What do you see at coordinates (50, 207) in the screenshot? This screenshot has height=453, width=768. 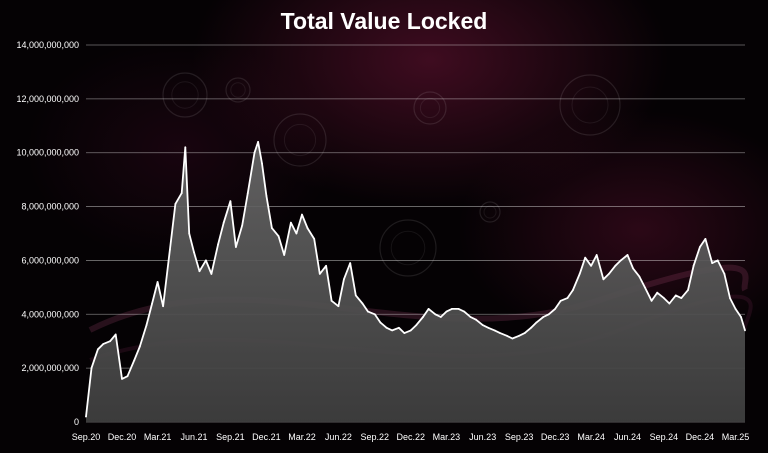 I see `y-tick-label: 8,000,000,000` at bounding box center [50, 207].